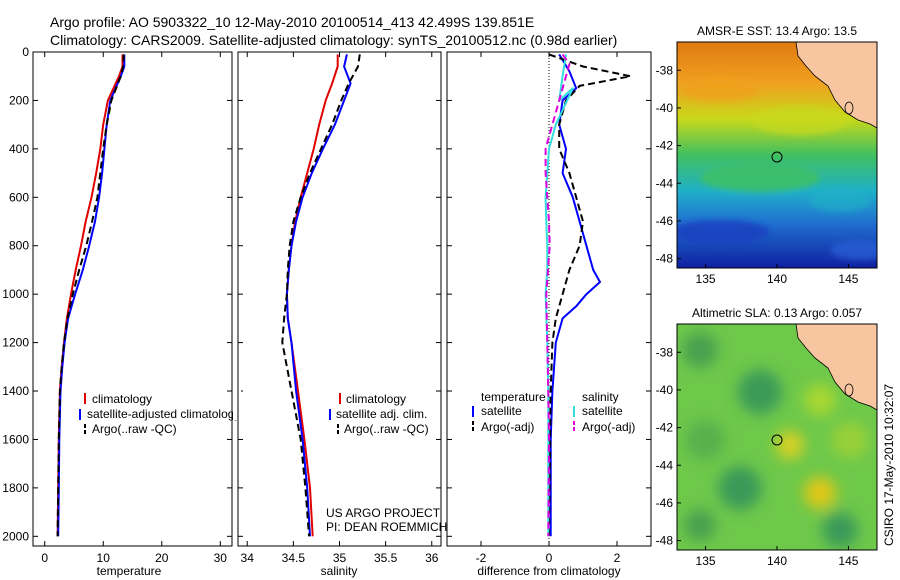  What do you see at coordinates (318, 295) in the screenshot?
I see `series-line-satellite-adj-clim-` at bounding box center [318, 295].